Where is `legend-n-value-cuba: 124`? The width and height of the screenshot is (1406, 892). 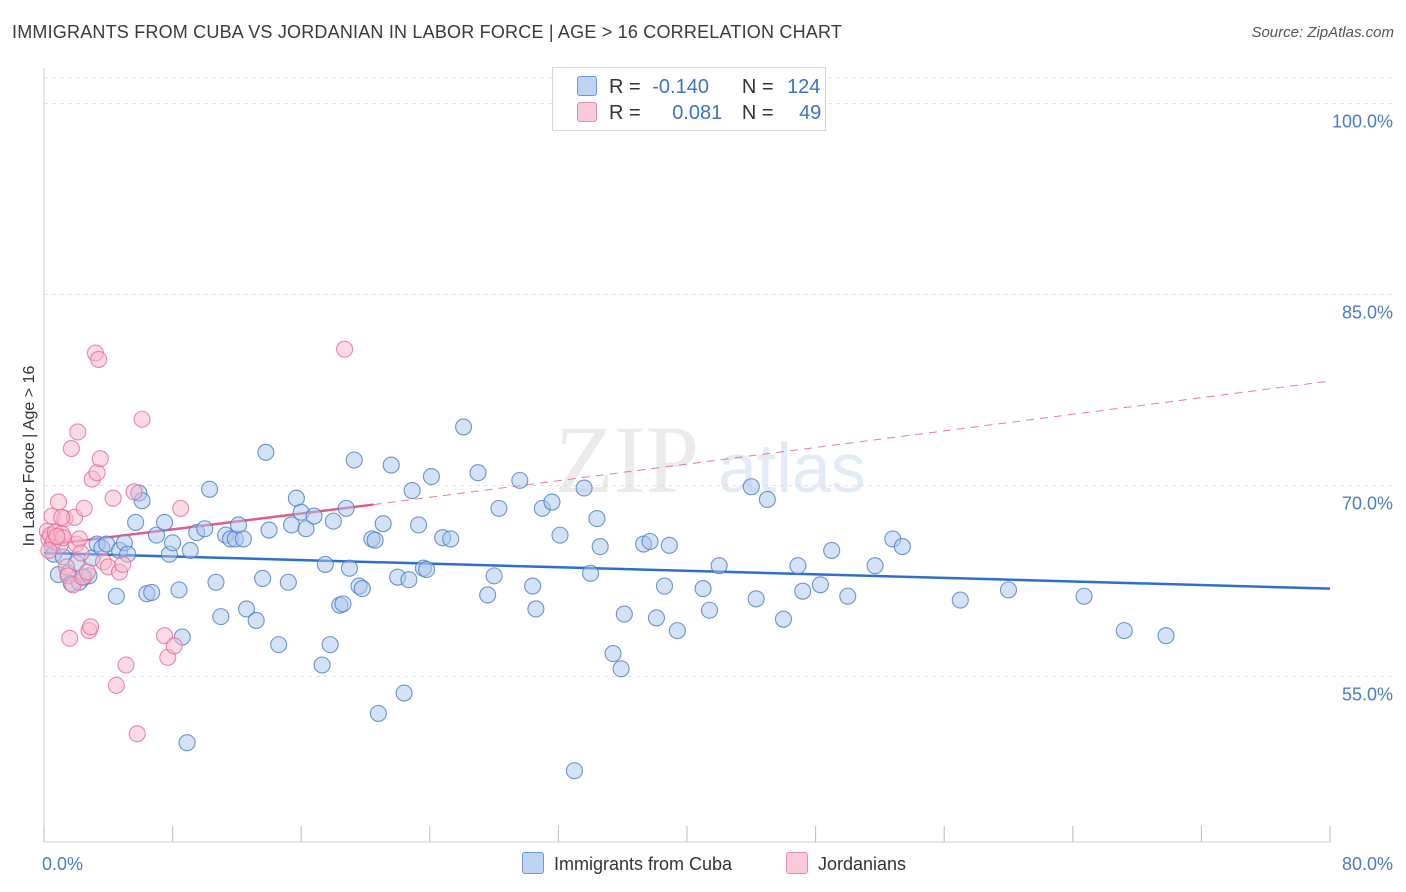 legend-n-value-cuba: 124 is located at coordinates (804, 87).